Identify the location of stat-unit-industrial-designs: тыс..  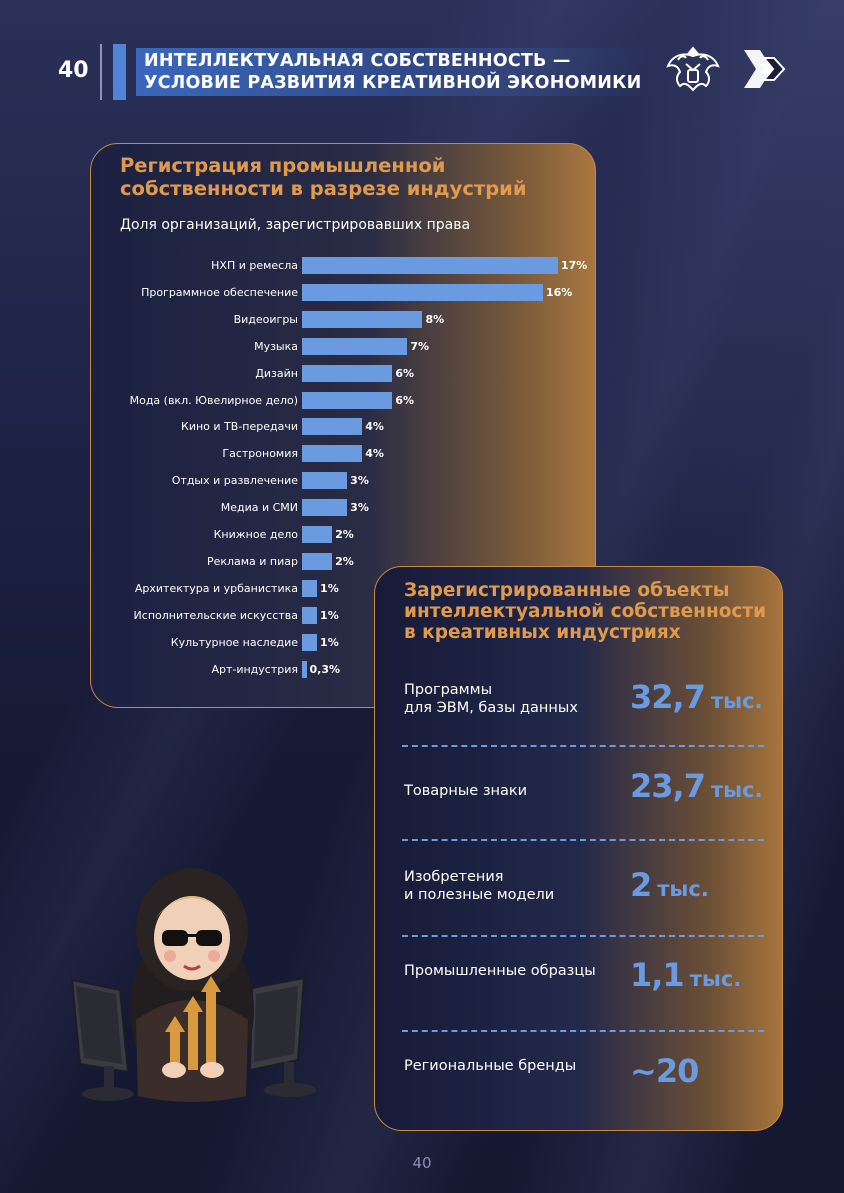
(715, 979).